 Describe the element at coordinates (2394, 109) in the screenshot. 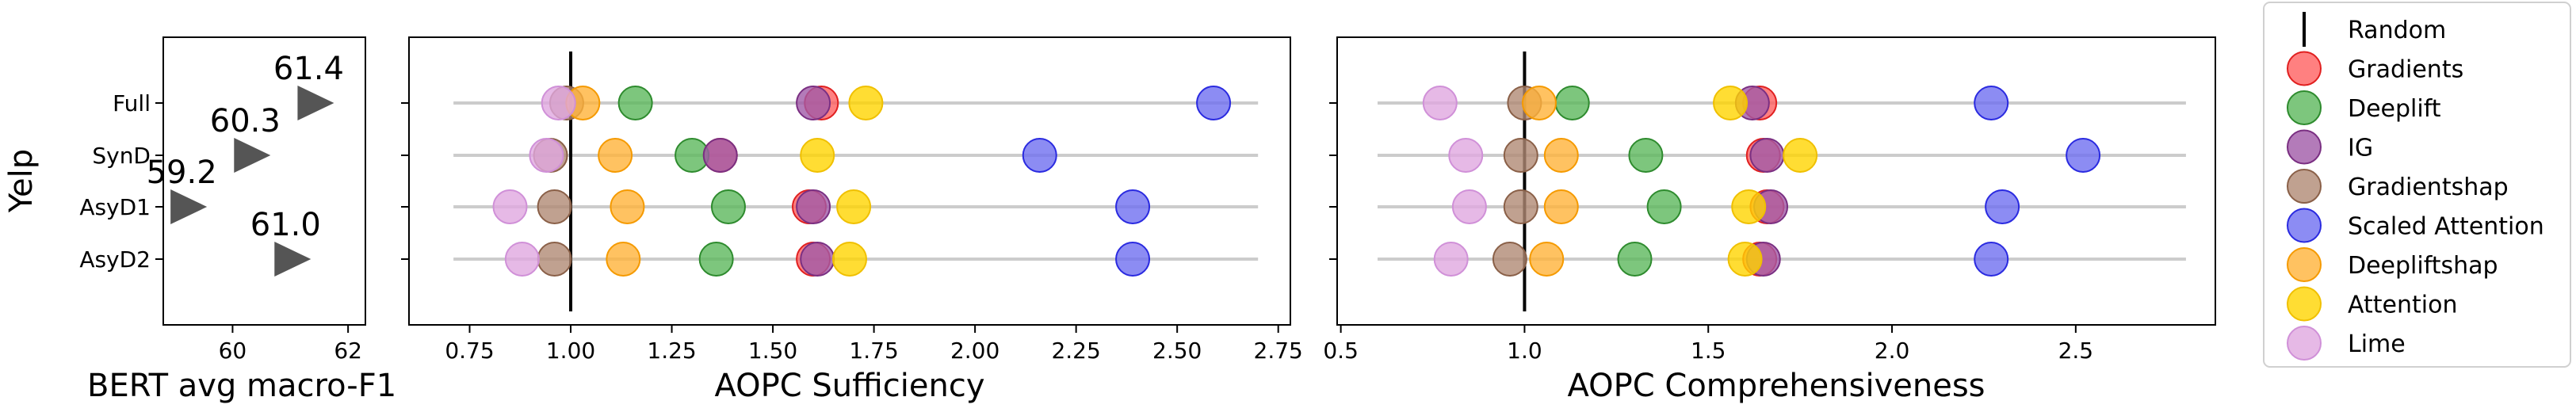

I see `legend-label-deeplift: Deeplift` at that location.